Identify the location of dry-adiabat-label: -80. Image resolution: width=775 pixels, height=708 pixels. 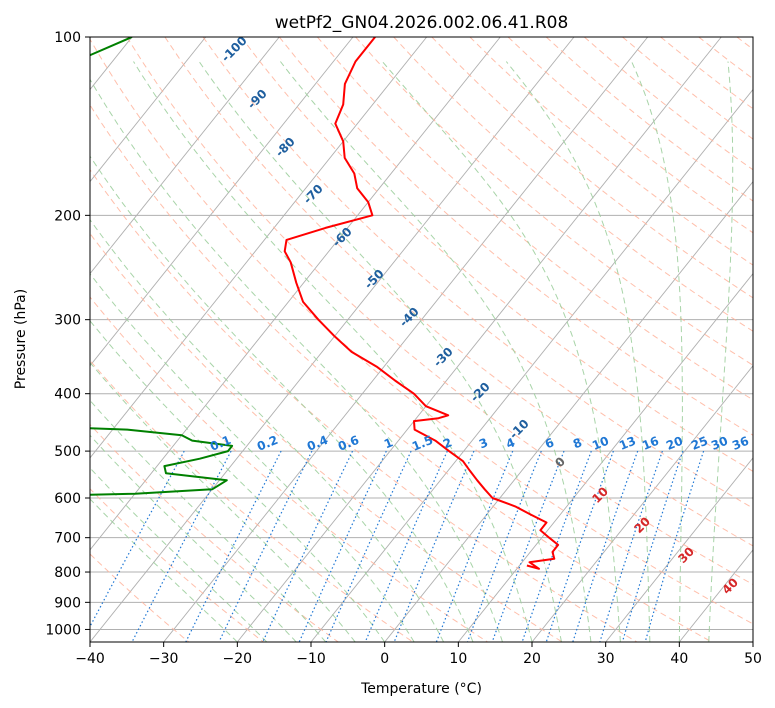
(285, 147).